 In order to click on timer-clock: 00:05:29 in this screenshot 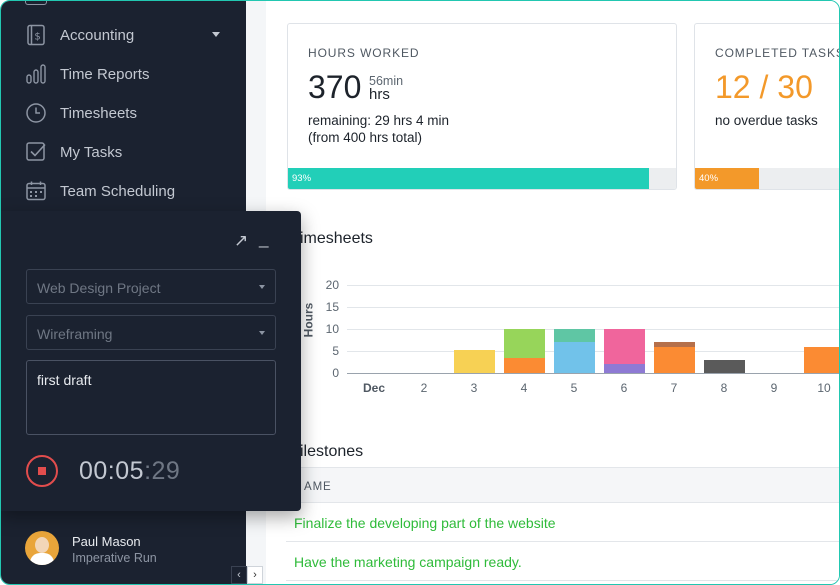, I will do `click(129, 471)`.